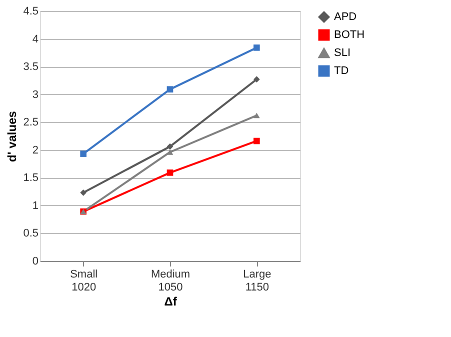 The image size is (451, 337). Describe the element at coordinates (30, 234) in the screenshot. I see `y-tick-label: 0.5` at that location.